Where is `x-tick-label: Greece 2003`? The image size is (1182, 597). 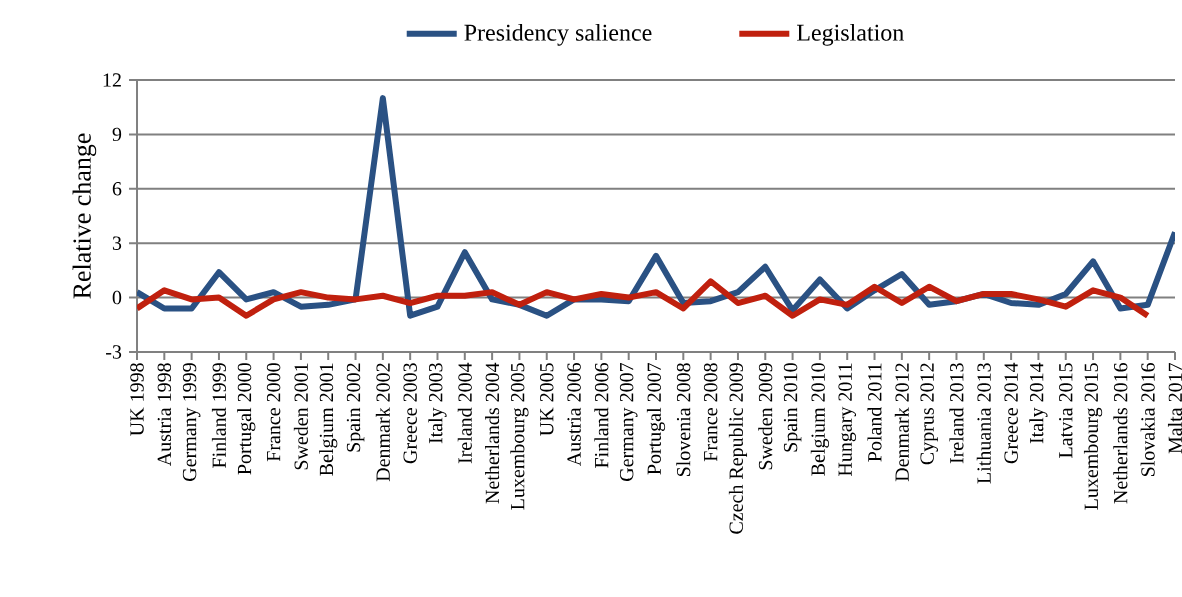 x-tick-label: Greece 2003 is located at coordinates (410, 413).